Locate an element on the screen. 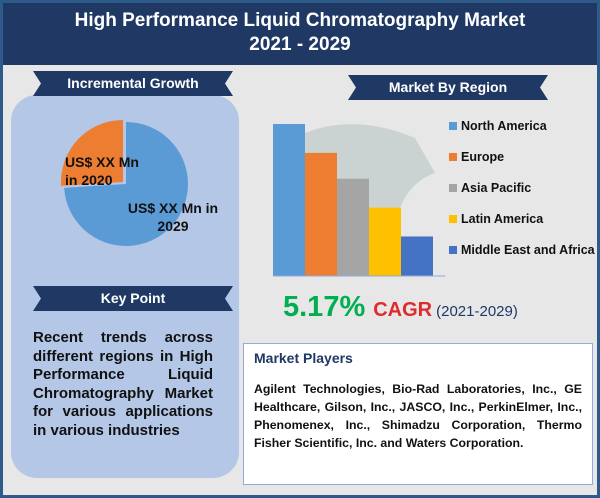 Image resolution: width=600 pixels, height=498 pixels. legend-item-latin-america: Latin America is located at coordinates (496, 219).